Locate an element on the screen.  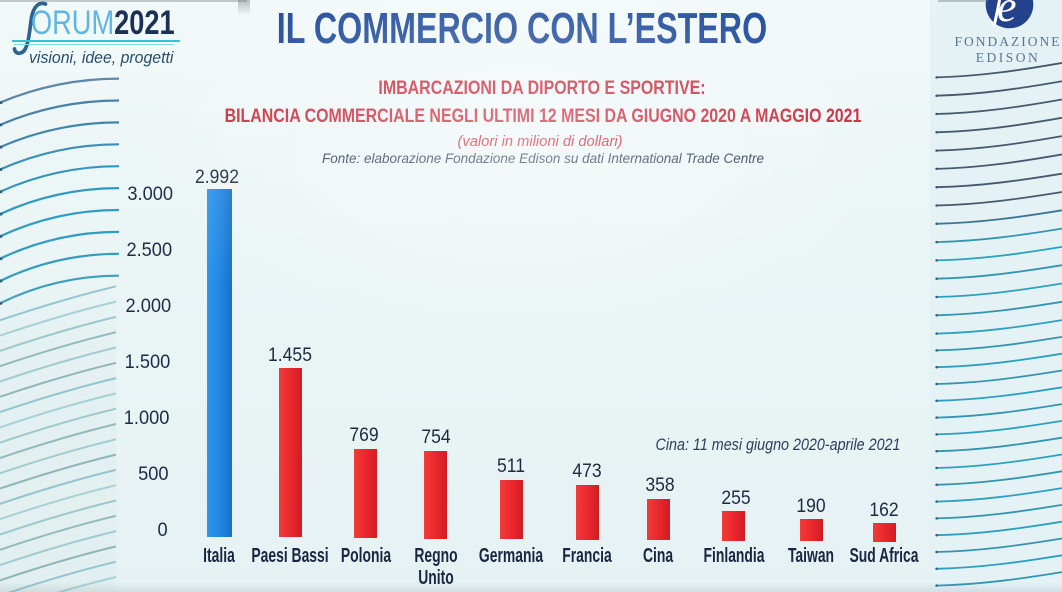
svg-text: e is located at coordinates (1007, 15).